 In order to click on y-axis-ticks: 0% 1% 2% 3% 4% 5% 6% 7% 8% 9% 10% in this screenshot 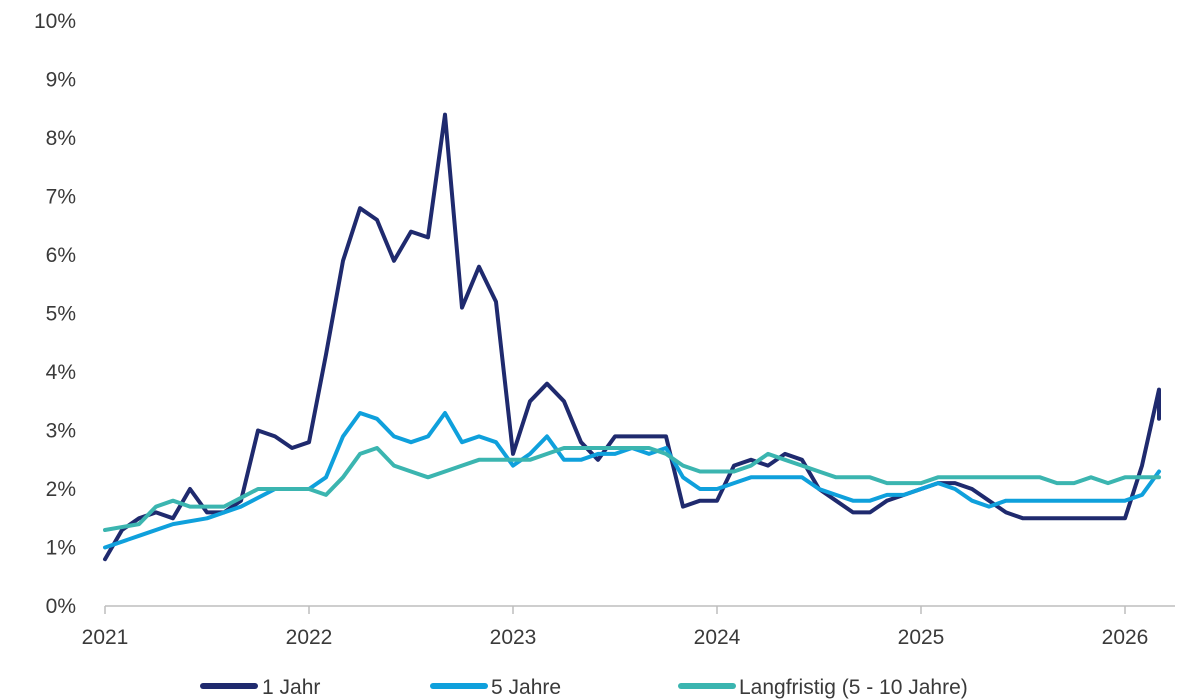, I will do `click(55, 314)`.